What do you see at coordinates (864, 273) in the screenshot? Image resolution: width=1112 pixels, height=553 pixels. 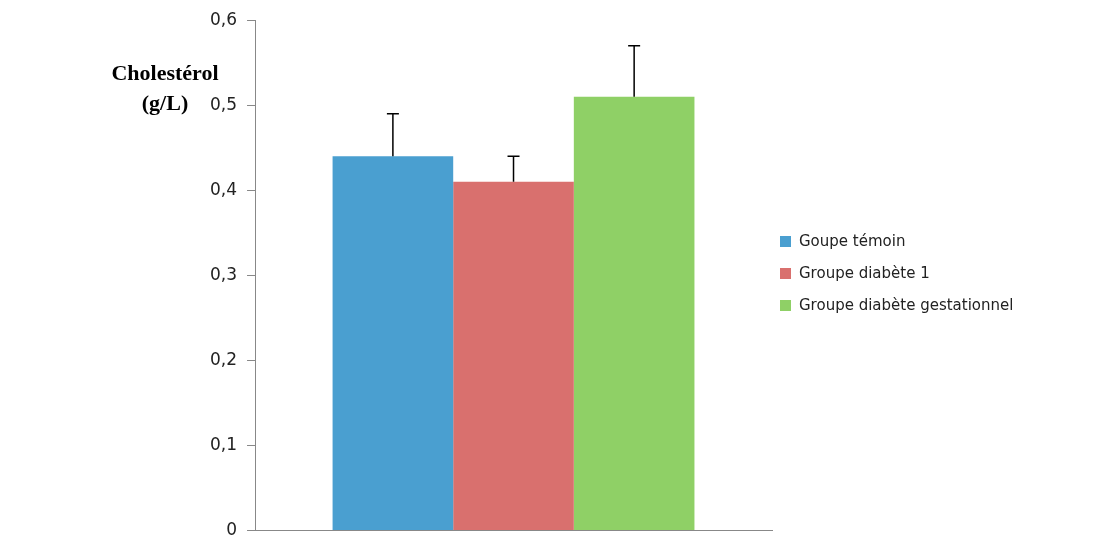 I see `legend-label: Groupe diabète 1` at bounding box center [864, 273].